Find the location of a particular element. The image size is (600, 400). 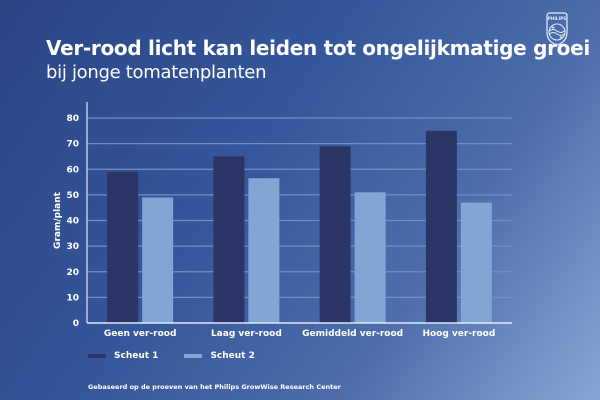

legend: Scheut 1 Scheut 2 is located at coordinates (171, 356).